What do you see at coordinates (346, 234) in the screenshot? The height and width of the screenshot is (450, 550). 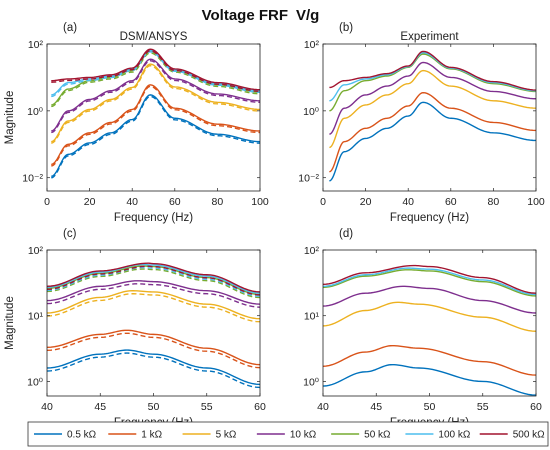 I see `panel-letter: (d)` at bounding box center [346, 234].